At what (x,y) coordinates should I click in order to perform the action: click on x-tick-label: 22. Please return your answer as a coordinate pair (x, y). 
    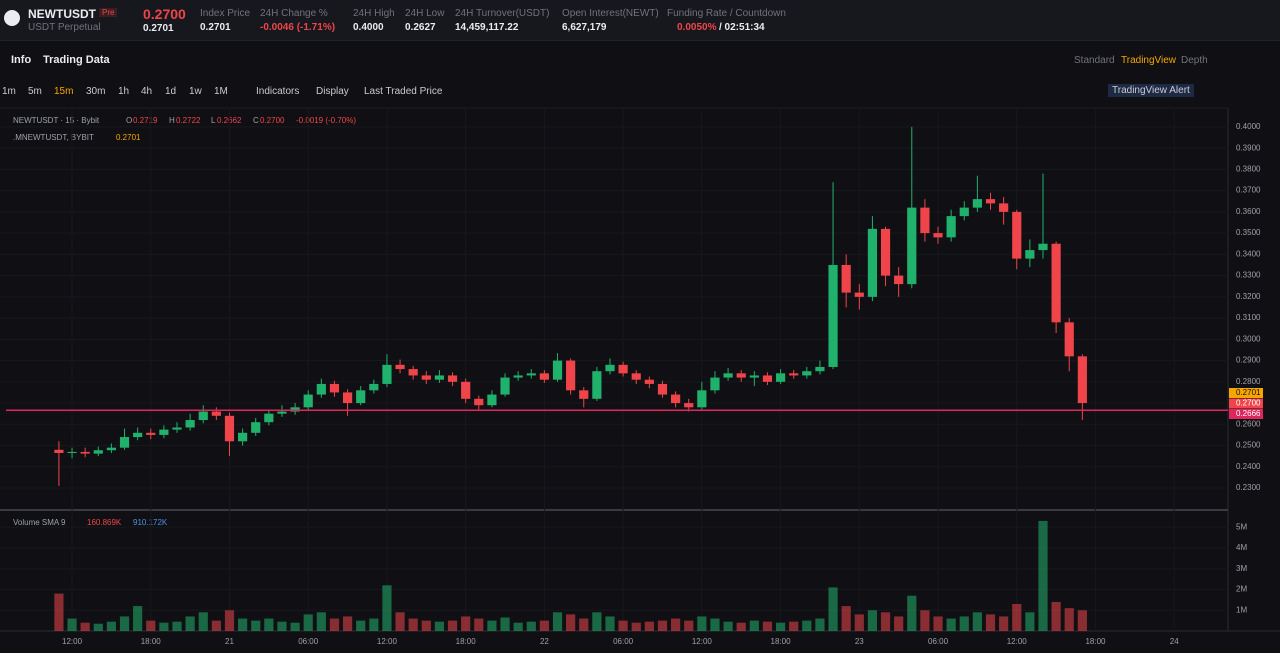
    Looking at the image, I should click on (544, 641).